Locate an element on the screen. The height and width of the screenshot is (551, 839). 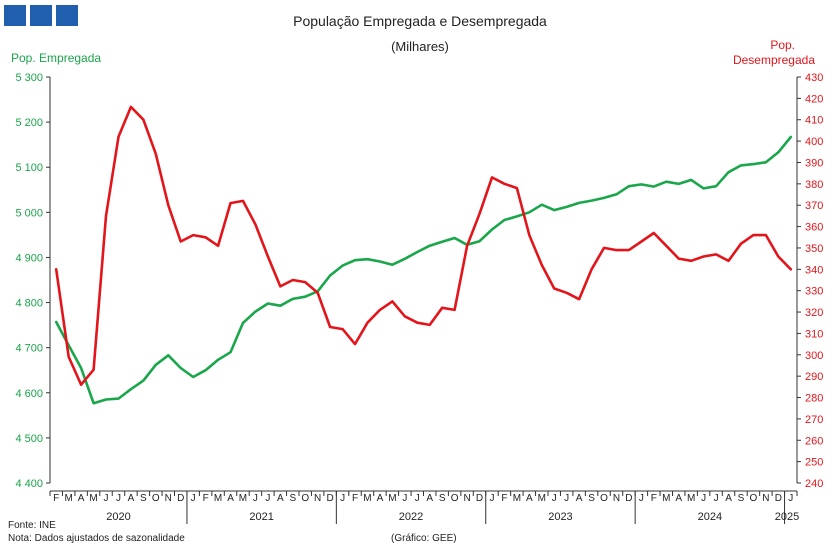
right-tick-label: 360 is located at coordinates (814, 228).